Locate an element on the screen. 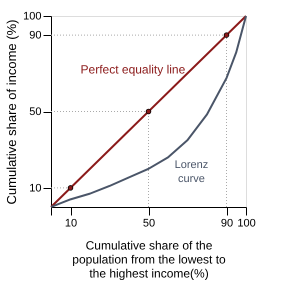 The image size is (284, 300). x-tick-label: 90 is located at coordinates (227, 224).